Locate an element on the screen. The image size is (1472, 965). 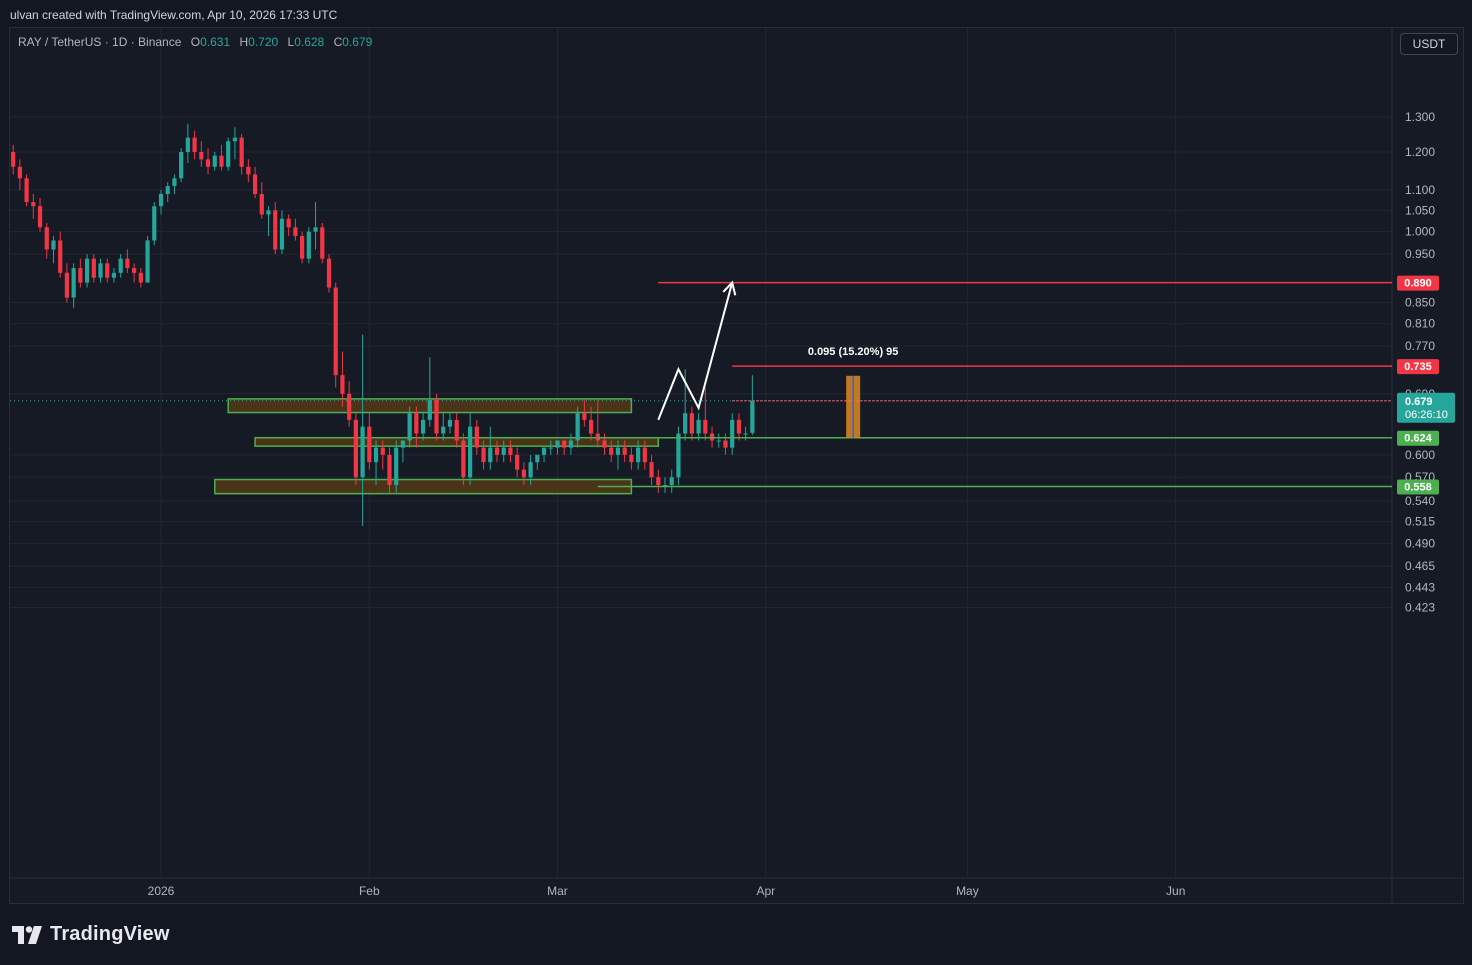
close-label: C is located at coordinates (338, 42).